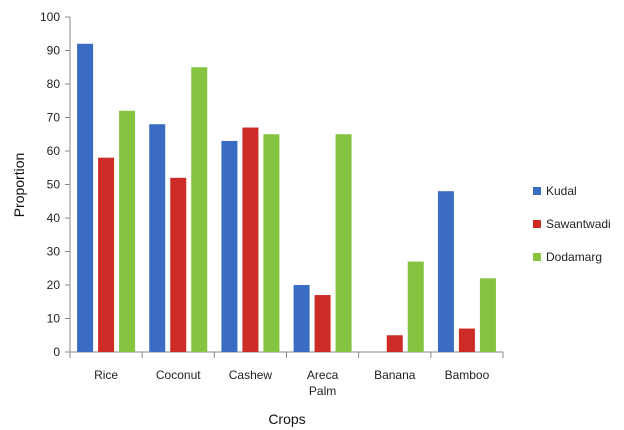 Image resolution: width=624 pixels, height=430 pixels. What do you see at coordinates (322, 391) in the screenshot?
I see `x-tick-label: Palm` at bounding box center [322, 391].